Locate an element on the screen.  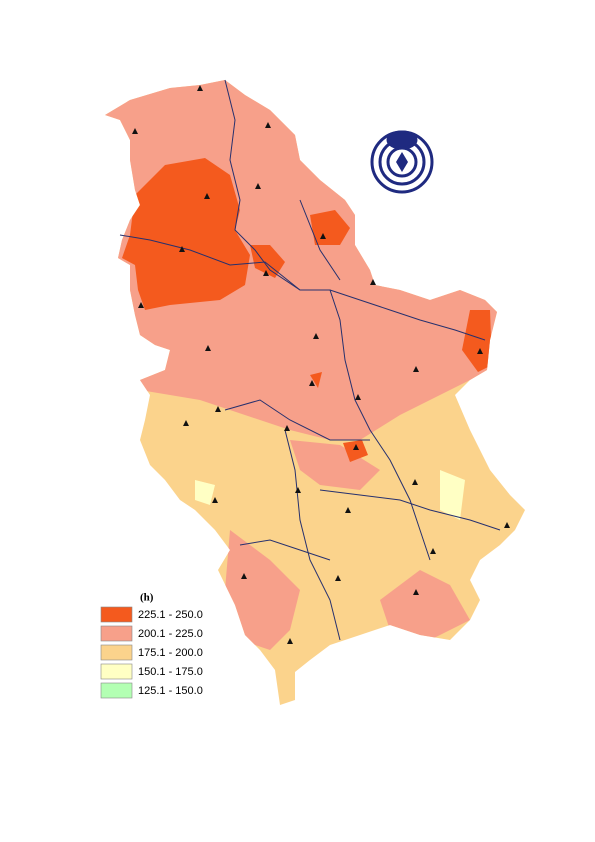
legend-label: 200.1 - 225.0 is located at coordinates (170, 634).